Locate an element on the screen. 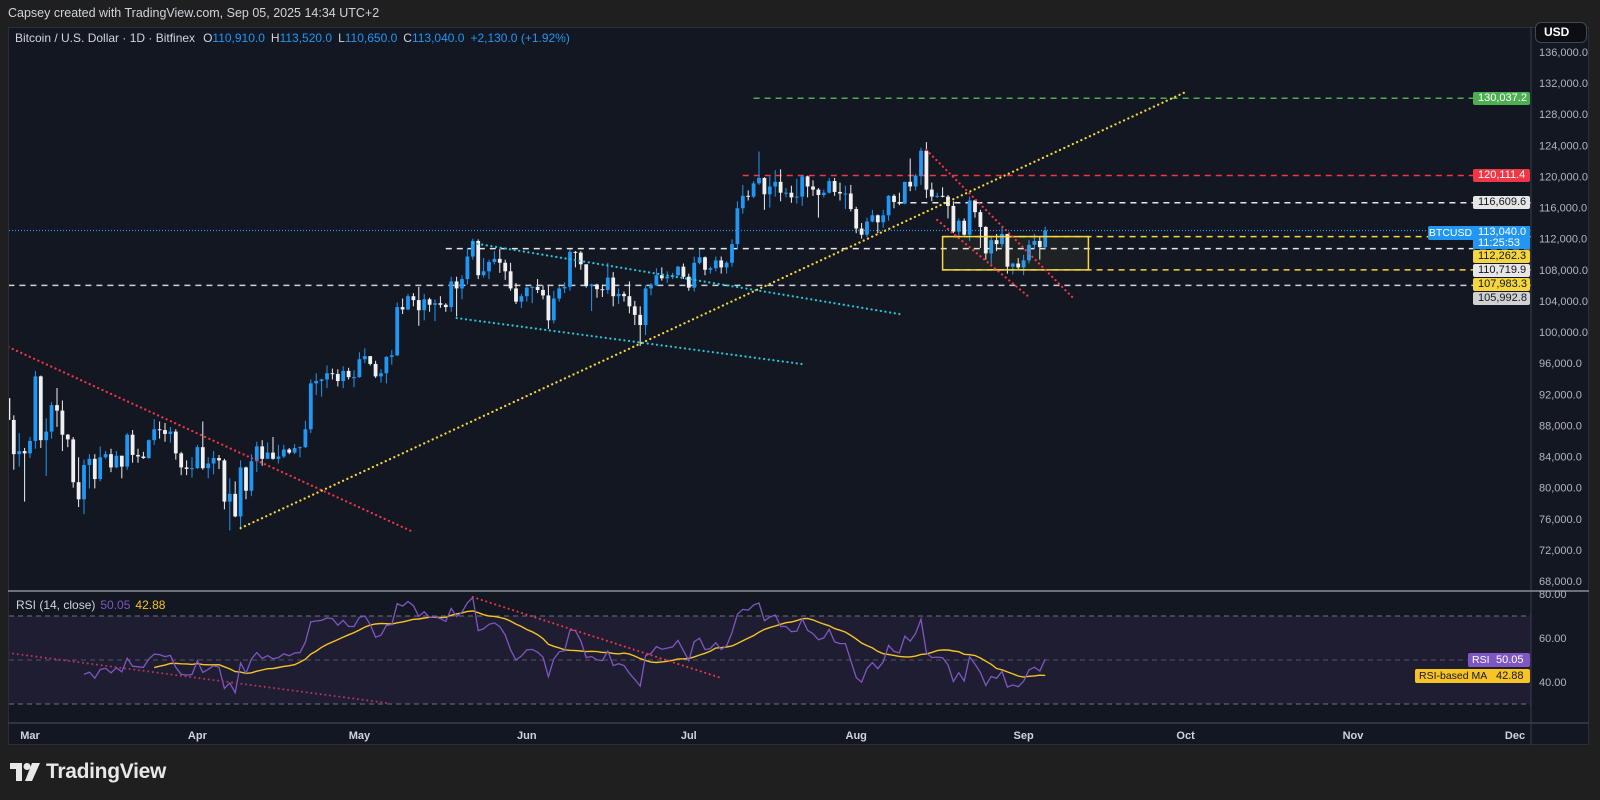  currency-button: USD is located at coordinates (1561, 32).